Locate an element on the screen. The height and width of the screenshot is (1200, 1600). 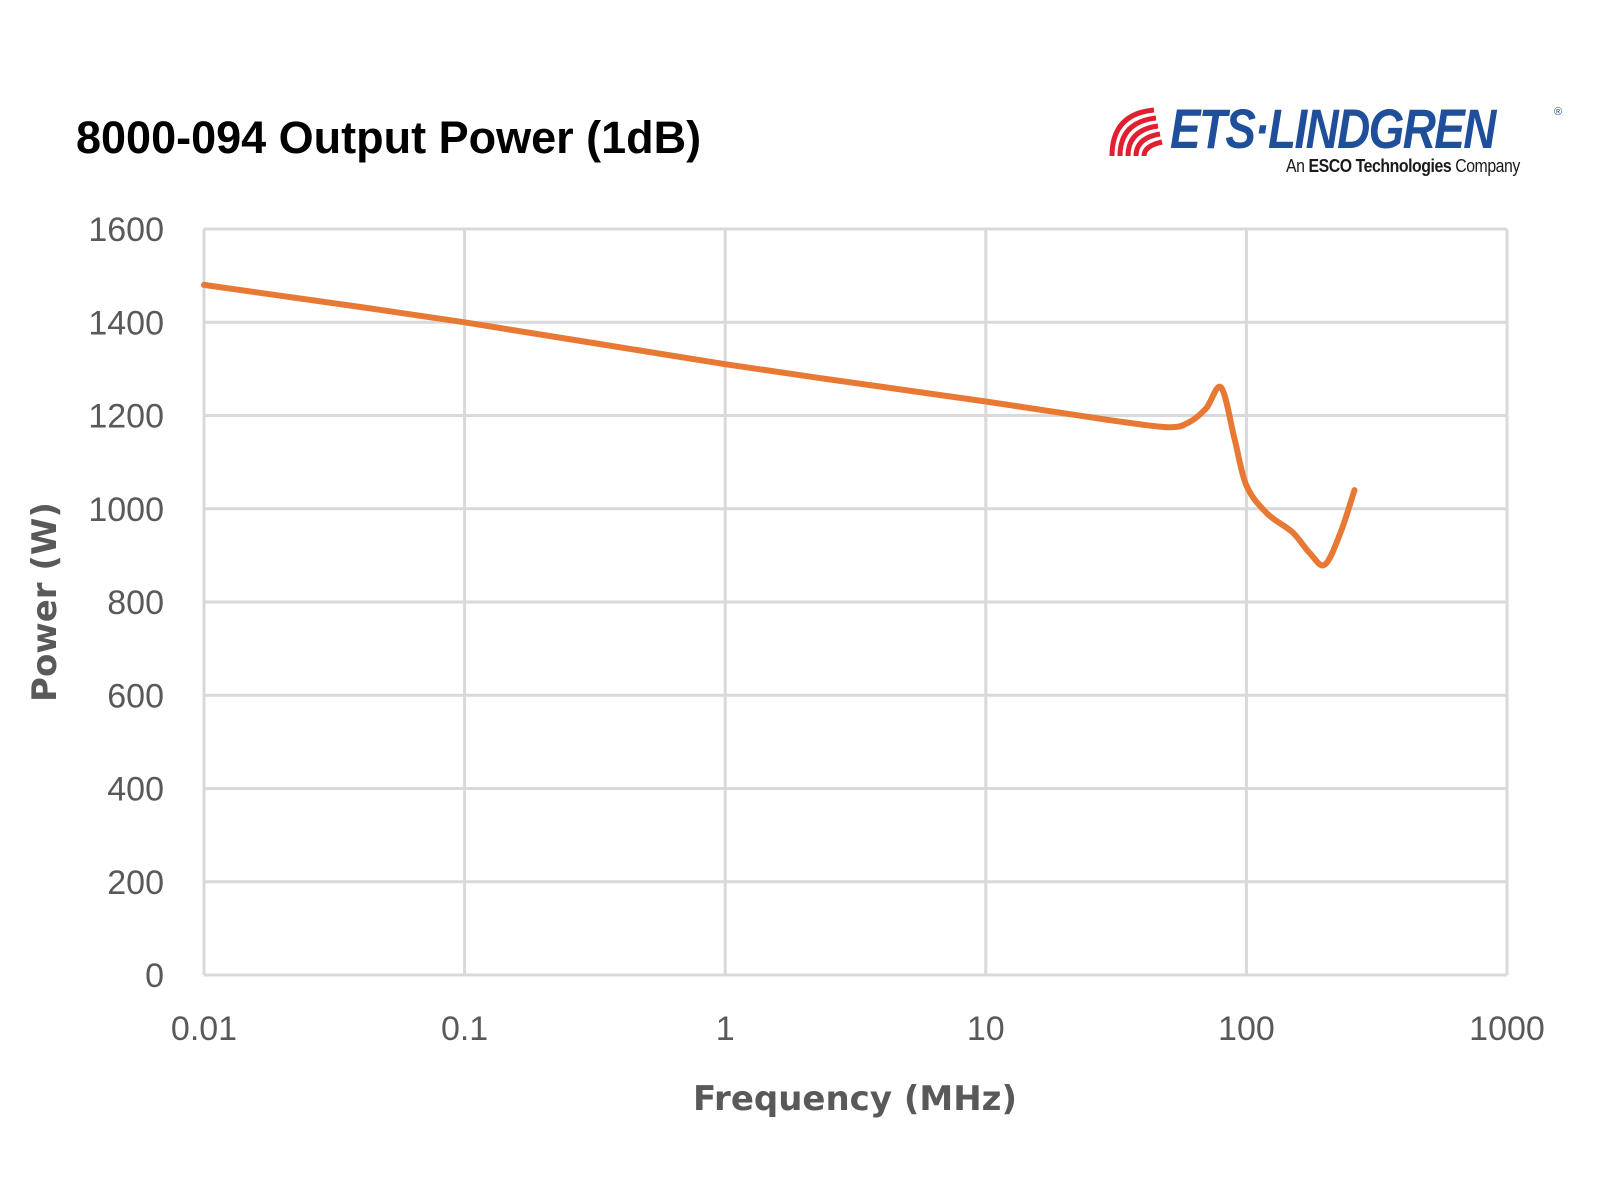
y-axis-title: Power (W) is located at coordinates (45, 602).